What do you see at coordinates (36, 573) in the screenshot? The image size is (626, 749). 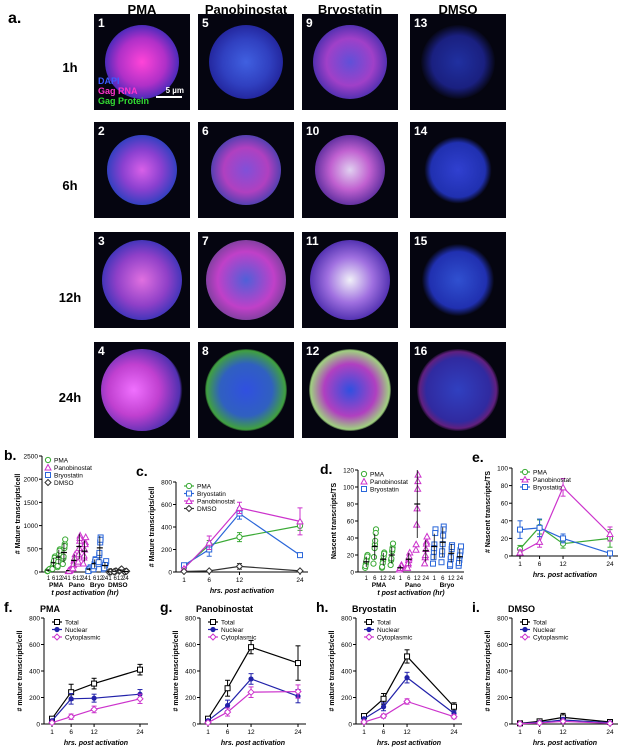 I see `y-tick-label: 0` at bounding box center [36, 573].